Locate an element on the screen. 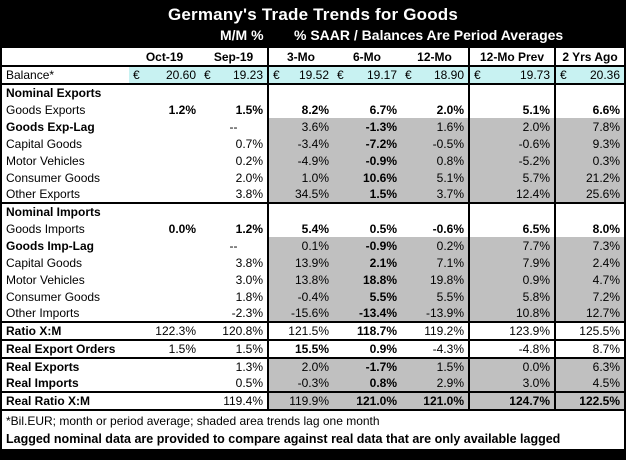 The height and width of the screenshot is (460, 626). table-cell: 2.9% is located at coordinates (435, 383).